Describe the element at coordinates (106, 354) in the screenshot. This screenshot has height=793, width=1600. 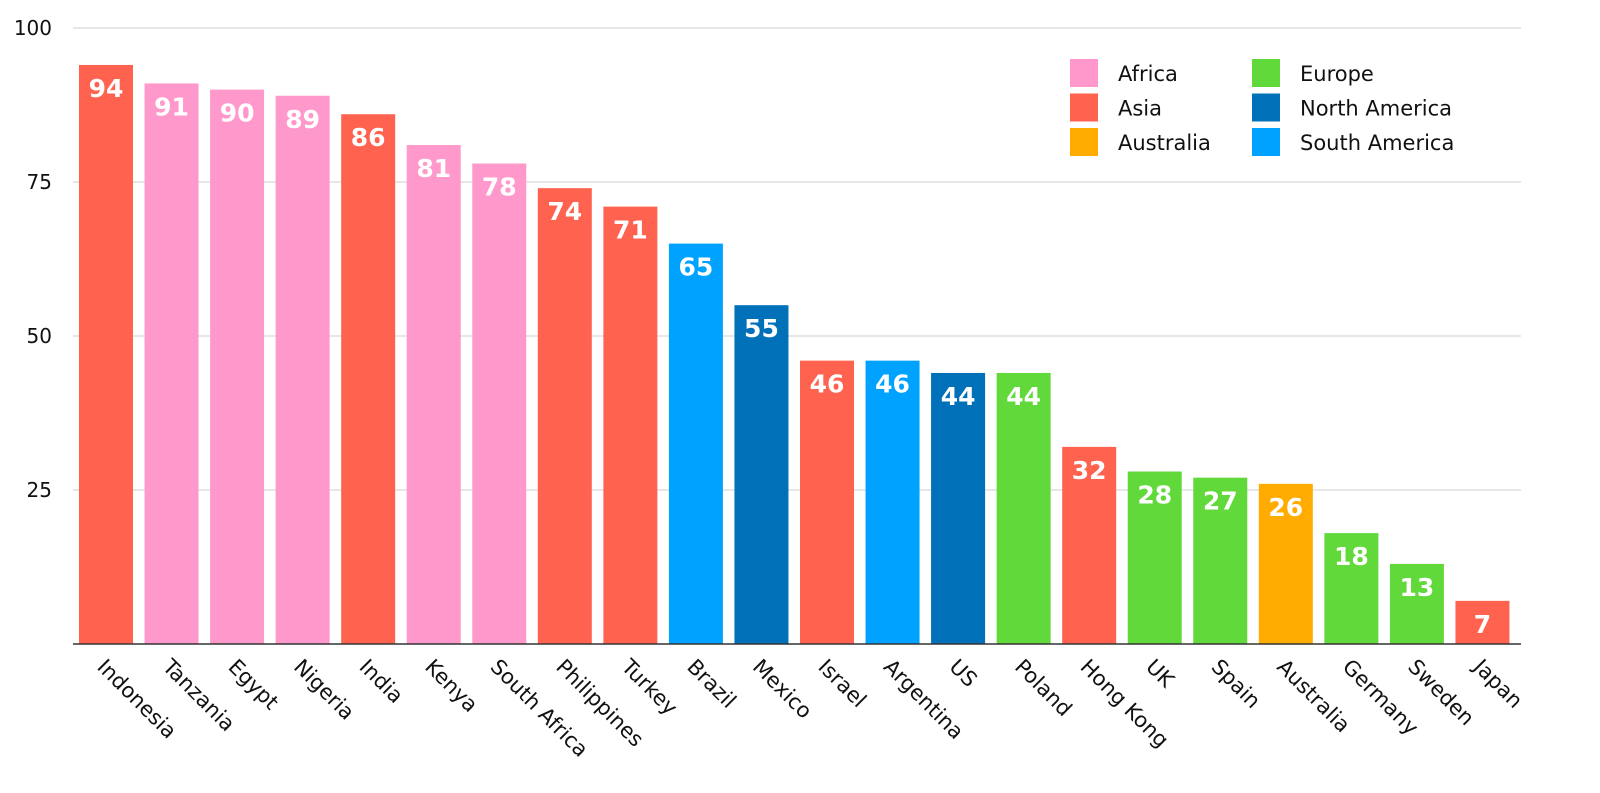
I see `bar-indonesia` at that location.